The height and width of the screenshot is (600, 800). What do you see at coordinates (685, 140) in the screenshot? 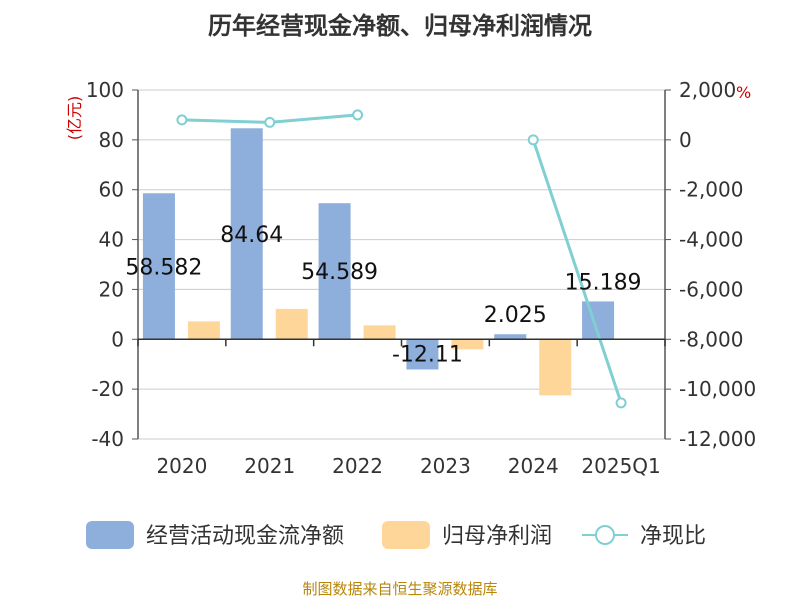
I see `right-tick-label: 0` at bounding box center [685, 140].